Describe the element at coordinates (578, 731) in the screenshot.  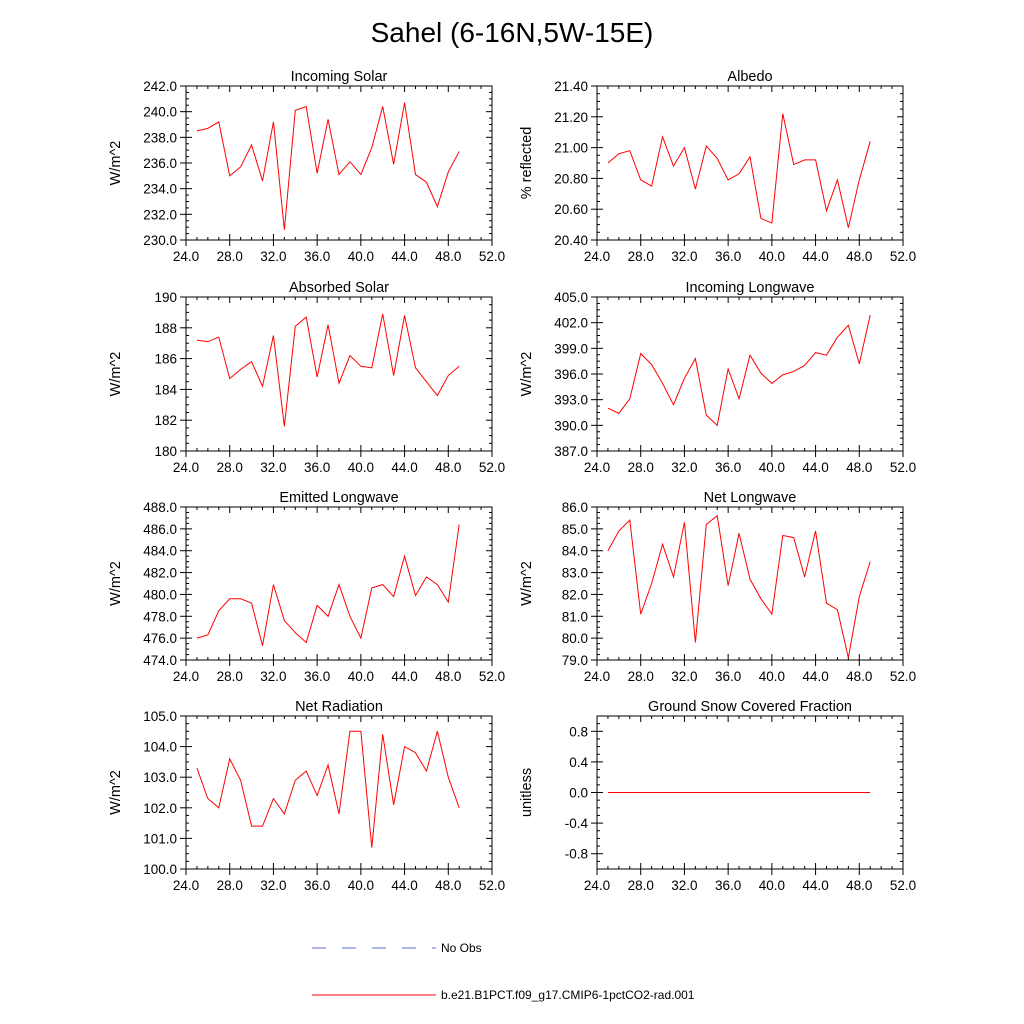
I see `y-tick-label: 0.8` at that location.